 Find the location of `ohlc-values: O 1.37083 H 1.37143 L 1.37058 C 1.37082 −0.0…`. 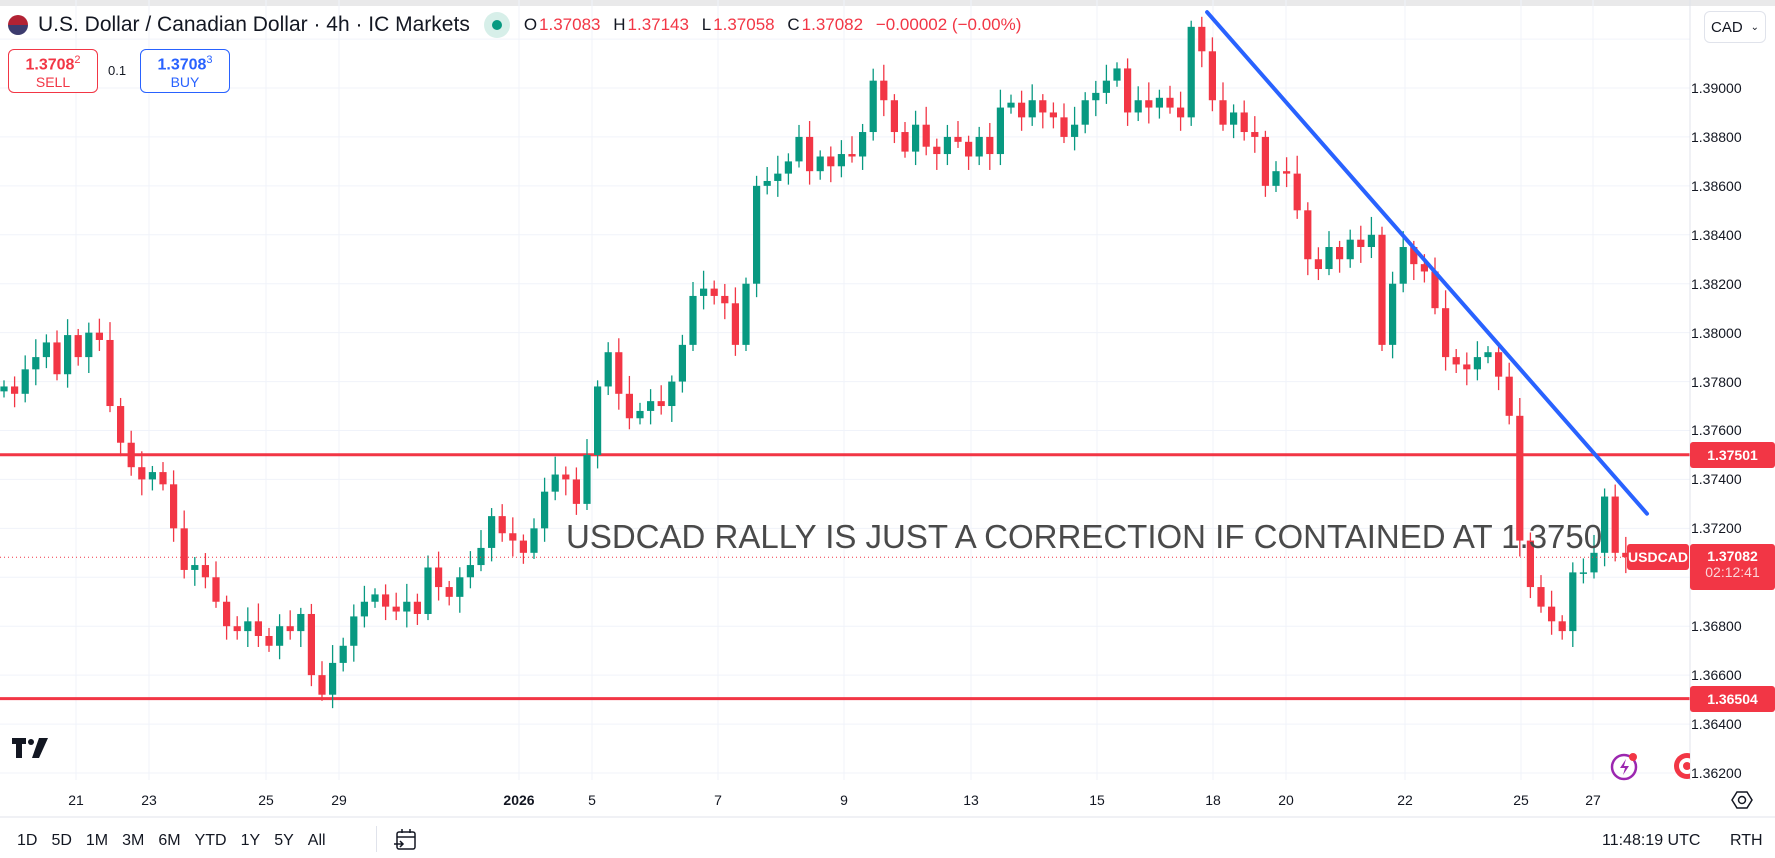

ohlc-values: O 1.37083 H 1.37143 L 1.37058 C 1.37082 −0.0… is located at coordinates (772, 24).